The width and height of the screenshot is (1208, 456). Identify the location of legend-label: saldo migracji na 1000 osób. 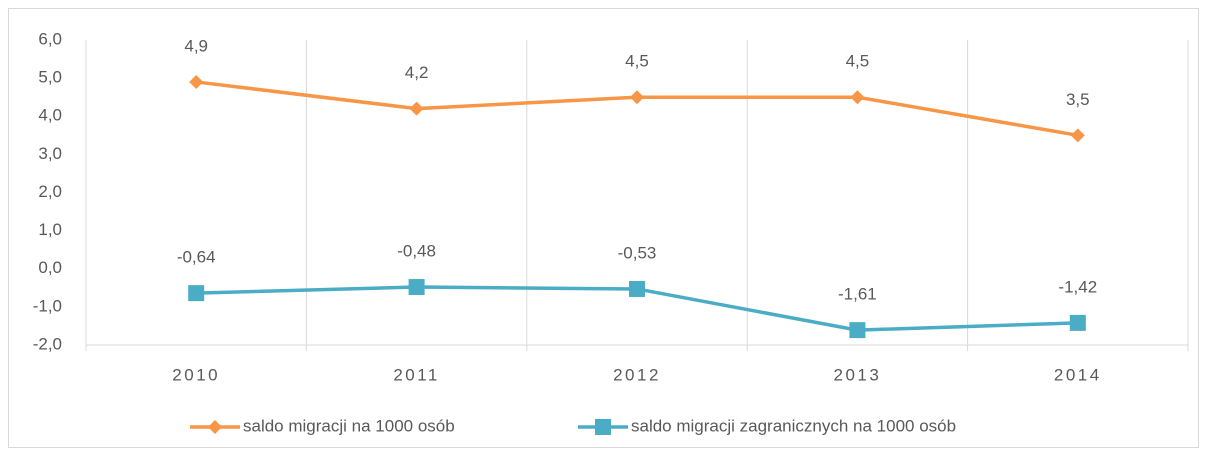
(349, 425).